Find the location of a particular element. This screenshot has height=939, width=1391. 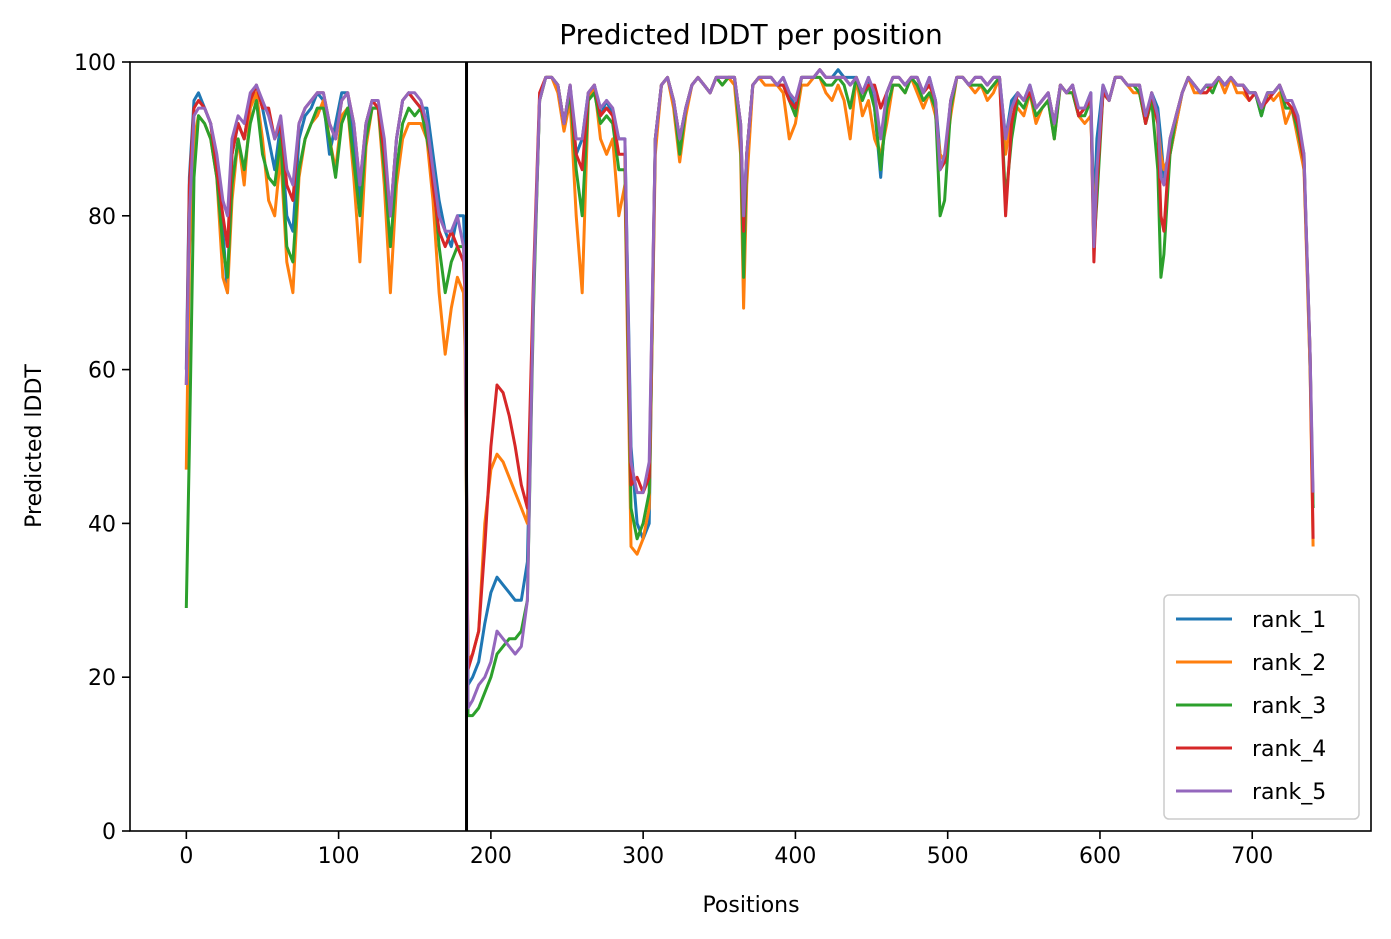

x-tick-label: 300 is located at coordinates (643, 856).